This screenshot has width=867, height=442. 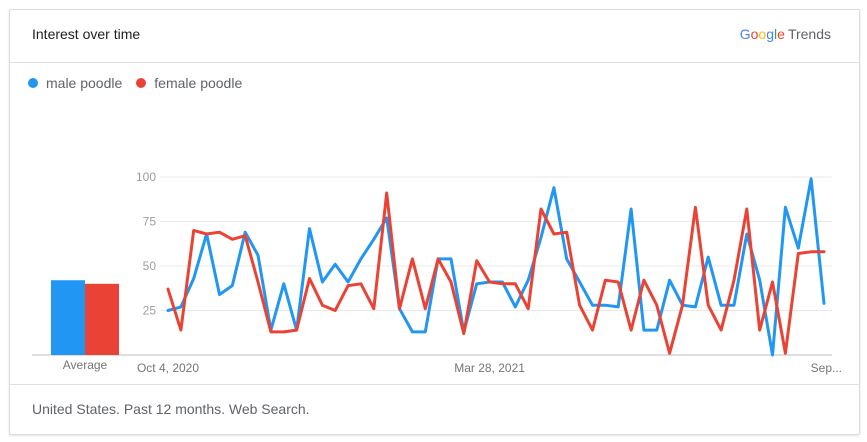 I want to click on legend-item-female-poodle: female poodle, so click(x=189, y=83).